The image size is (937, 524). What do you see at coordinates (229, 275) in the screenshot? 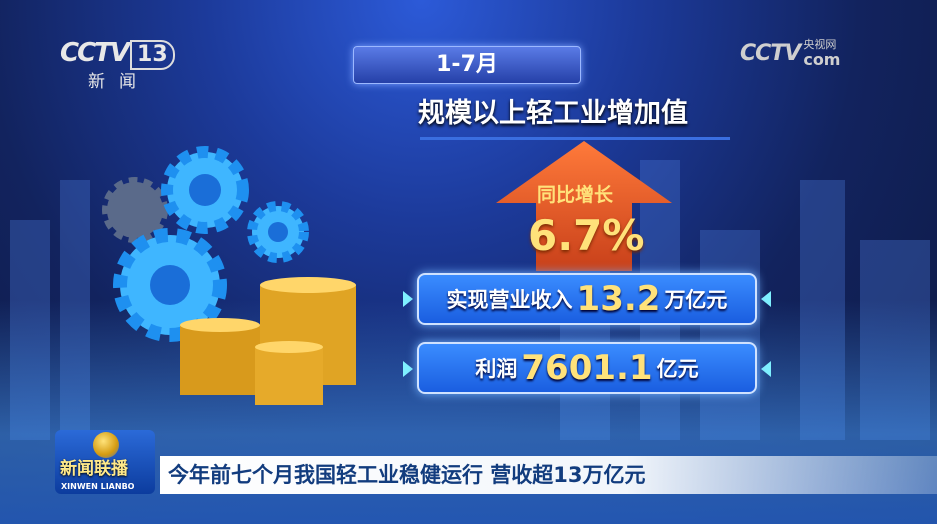
I see `gears-and-coins-illustration` at bounding box center [229, 275].